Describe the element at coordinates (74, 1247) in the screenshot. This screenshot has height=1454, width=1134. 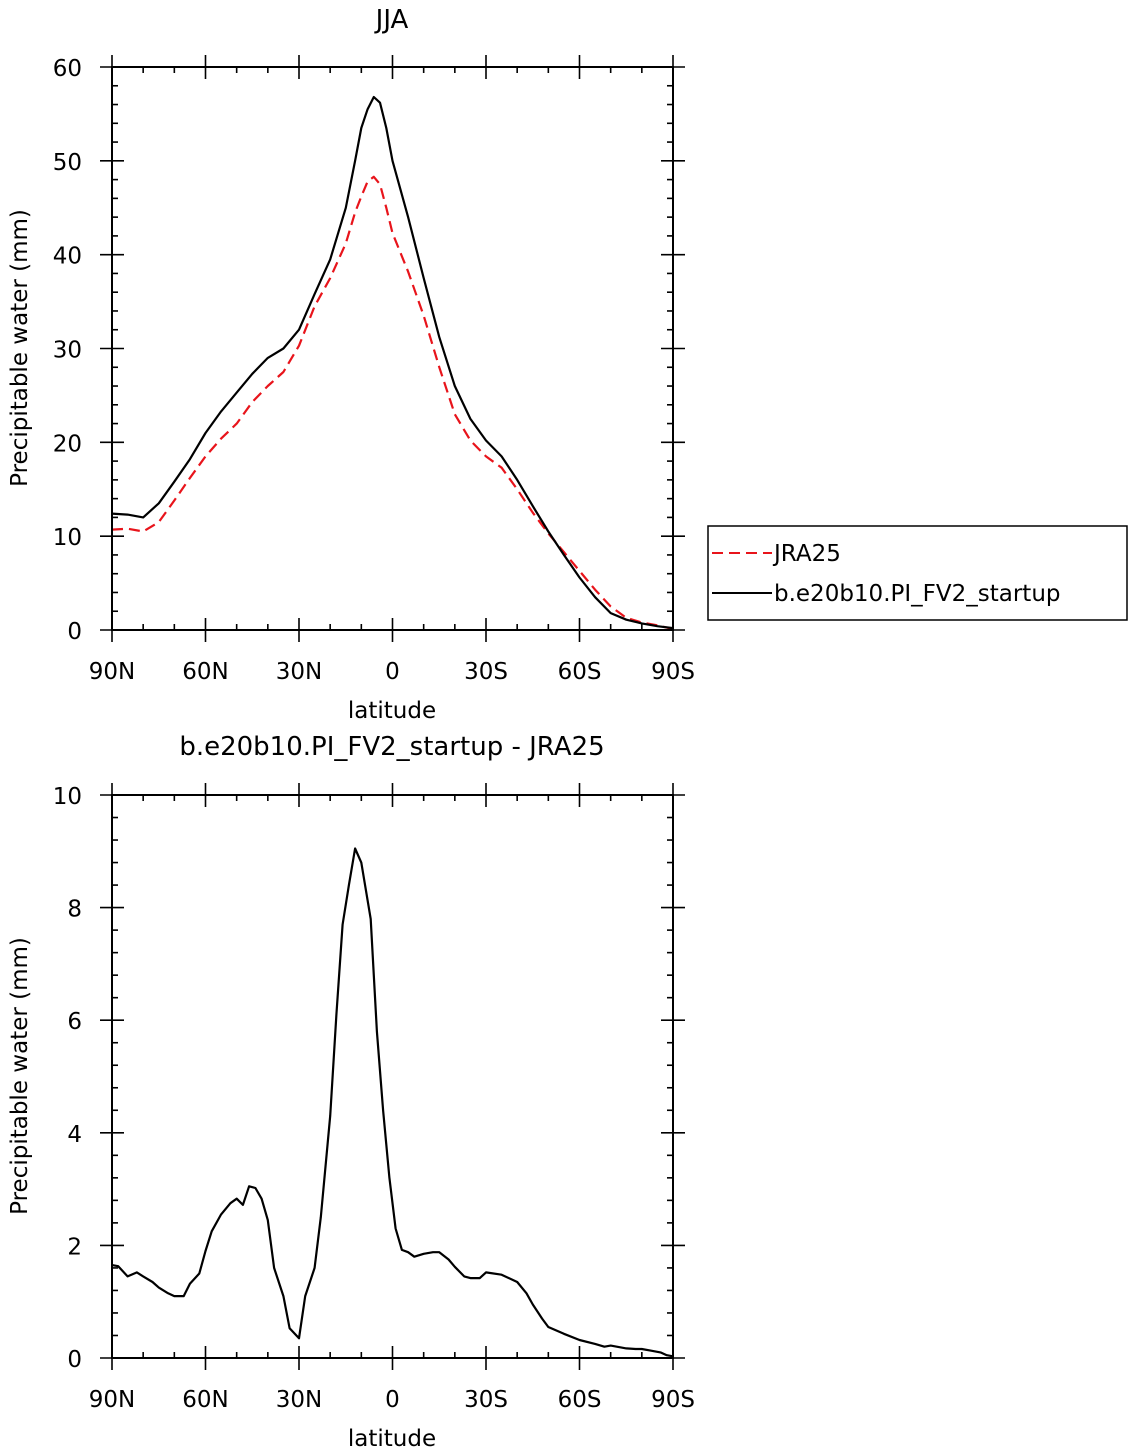
I see `y-tick-label-1: 2` at that location.